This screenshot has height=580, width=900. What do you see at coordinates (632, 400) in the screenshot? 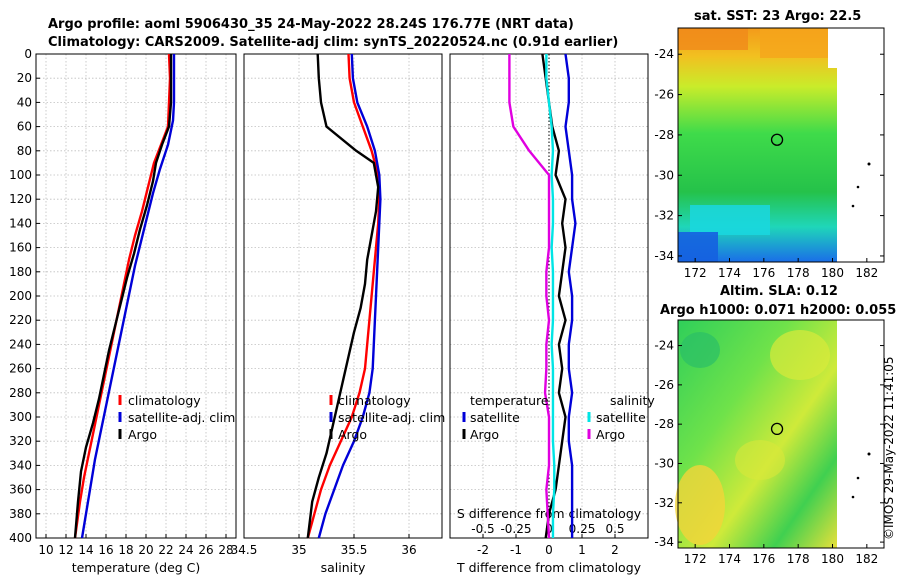
I see `legend-diff-salinity-heading: salinity` at bounding box center [632, 400].